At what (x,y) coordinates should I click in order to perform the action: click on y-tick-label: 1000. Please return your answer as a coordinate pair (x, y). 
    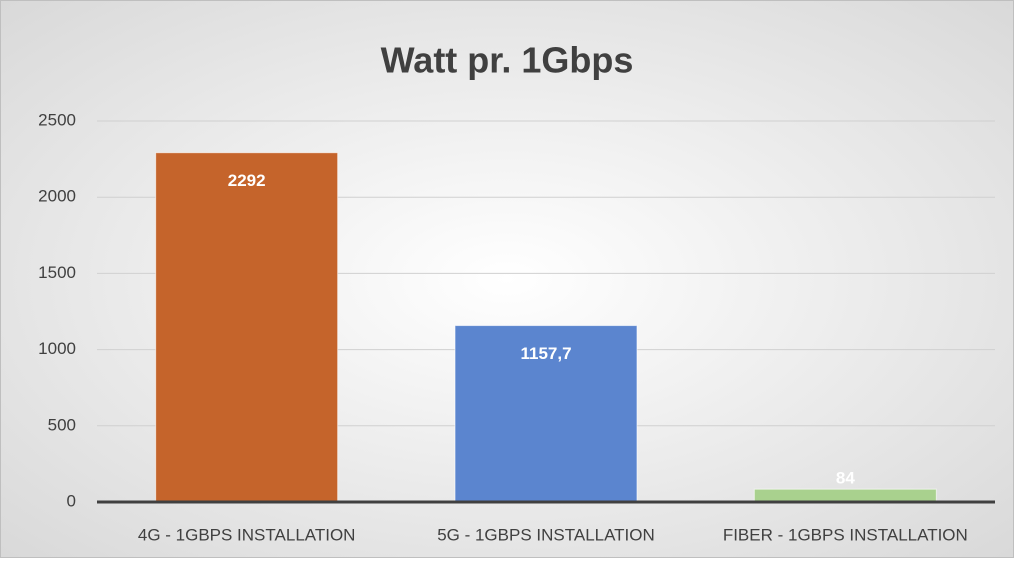
    Looking at the image, I should click on (57, 348).